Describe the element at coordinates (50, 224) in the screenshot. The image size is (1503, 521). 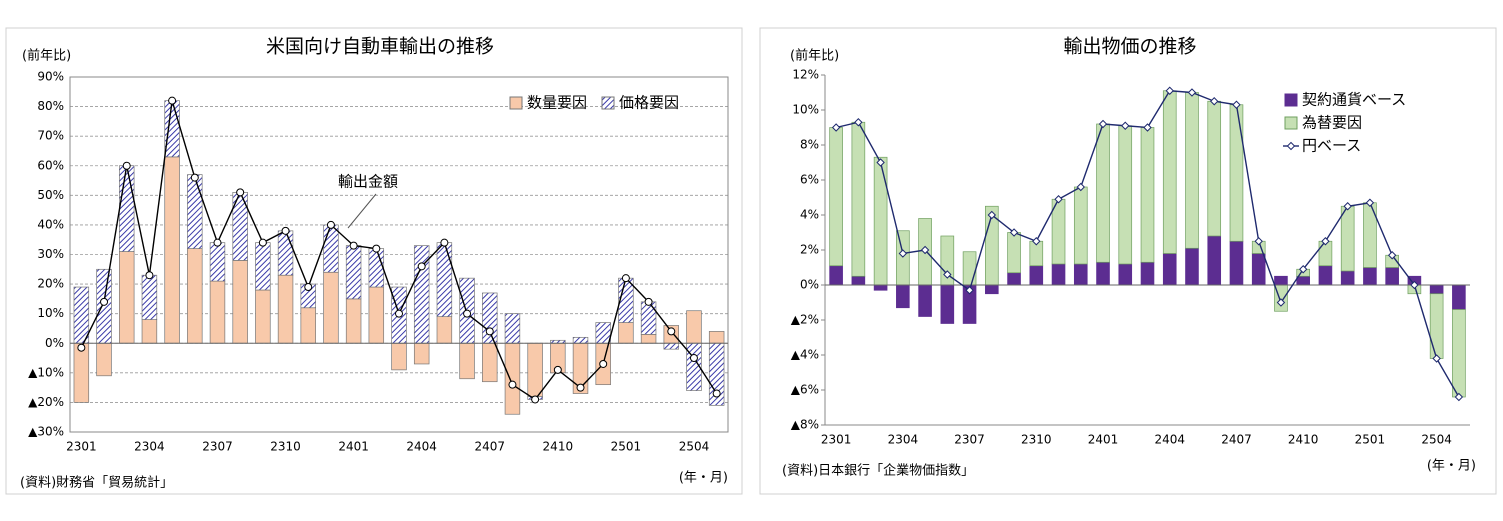
I see `y-tick-label: 40%` at that location.